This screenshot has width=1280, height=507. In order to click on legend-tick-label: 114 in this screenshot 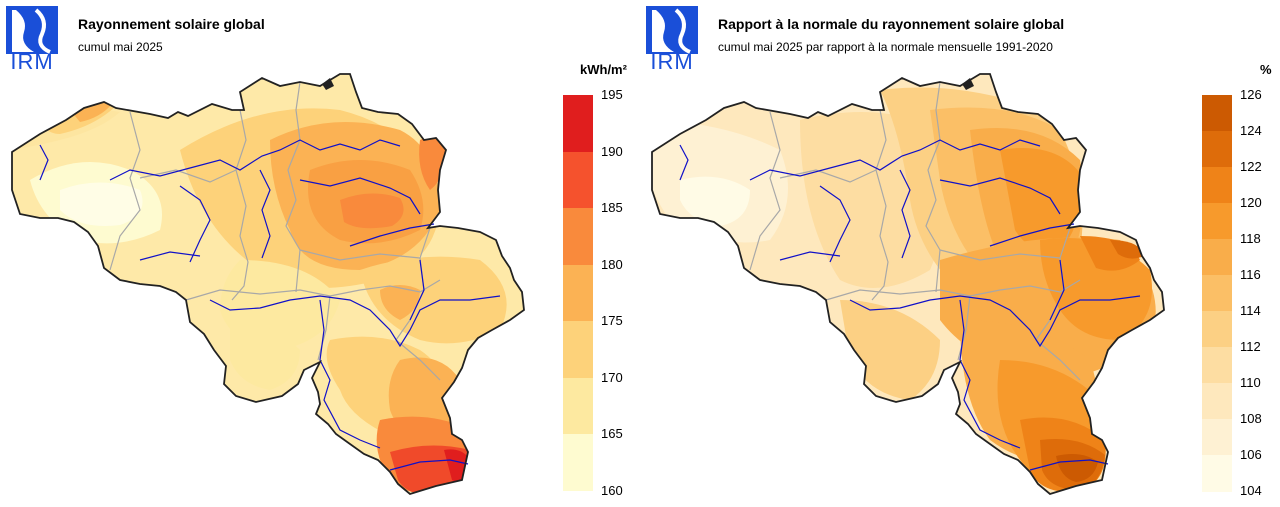, I will do `click(1250, 310)`.